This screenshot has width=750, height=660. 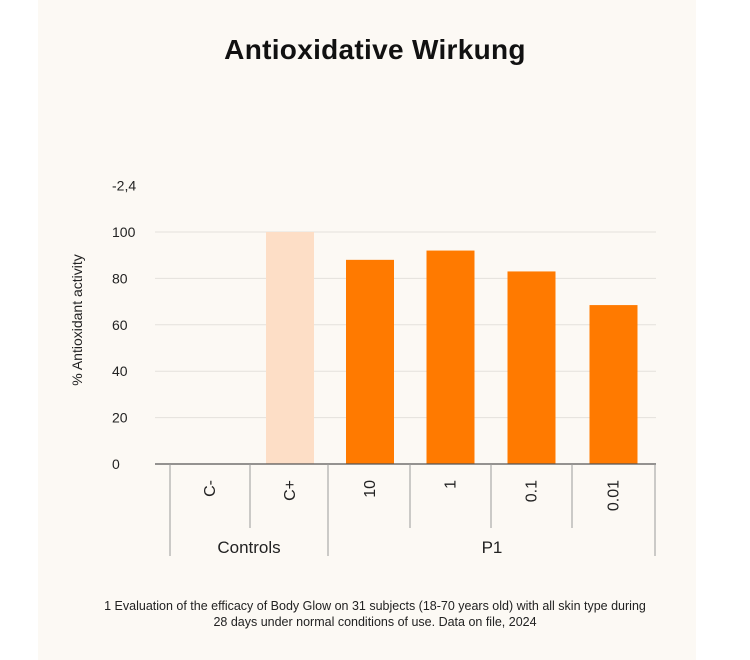 What do you see at coordinates (370, 489) in the screenshot?
I see `x-tick-label-10: 10` at bounding box center [370, 489].